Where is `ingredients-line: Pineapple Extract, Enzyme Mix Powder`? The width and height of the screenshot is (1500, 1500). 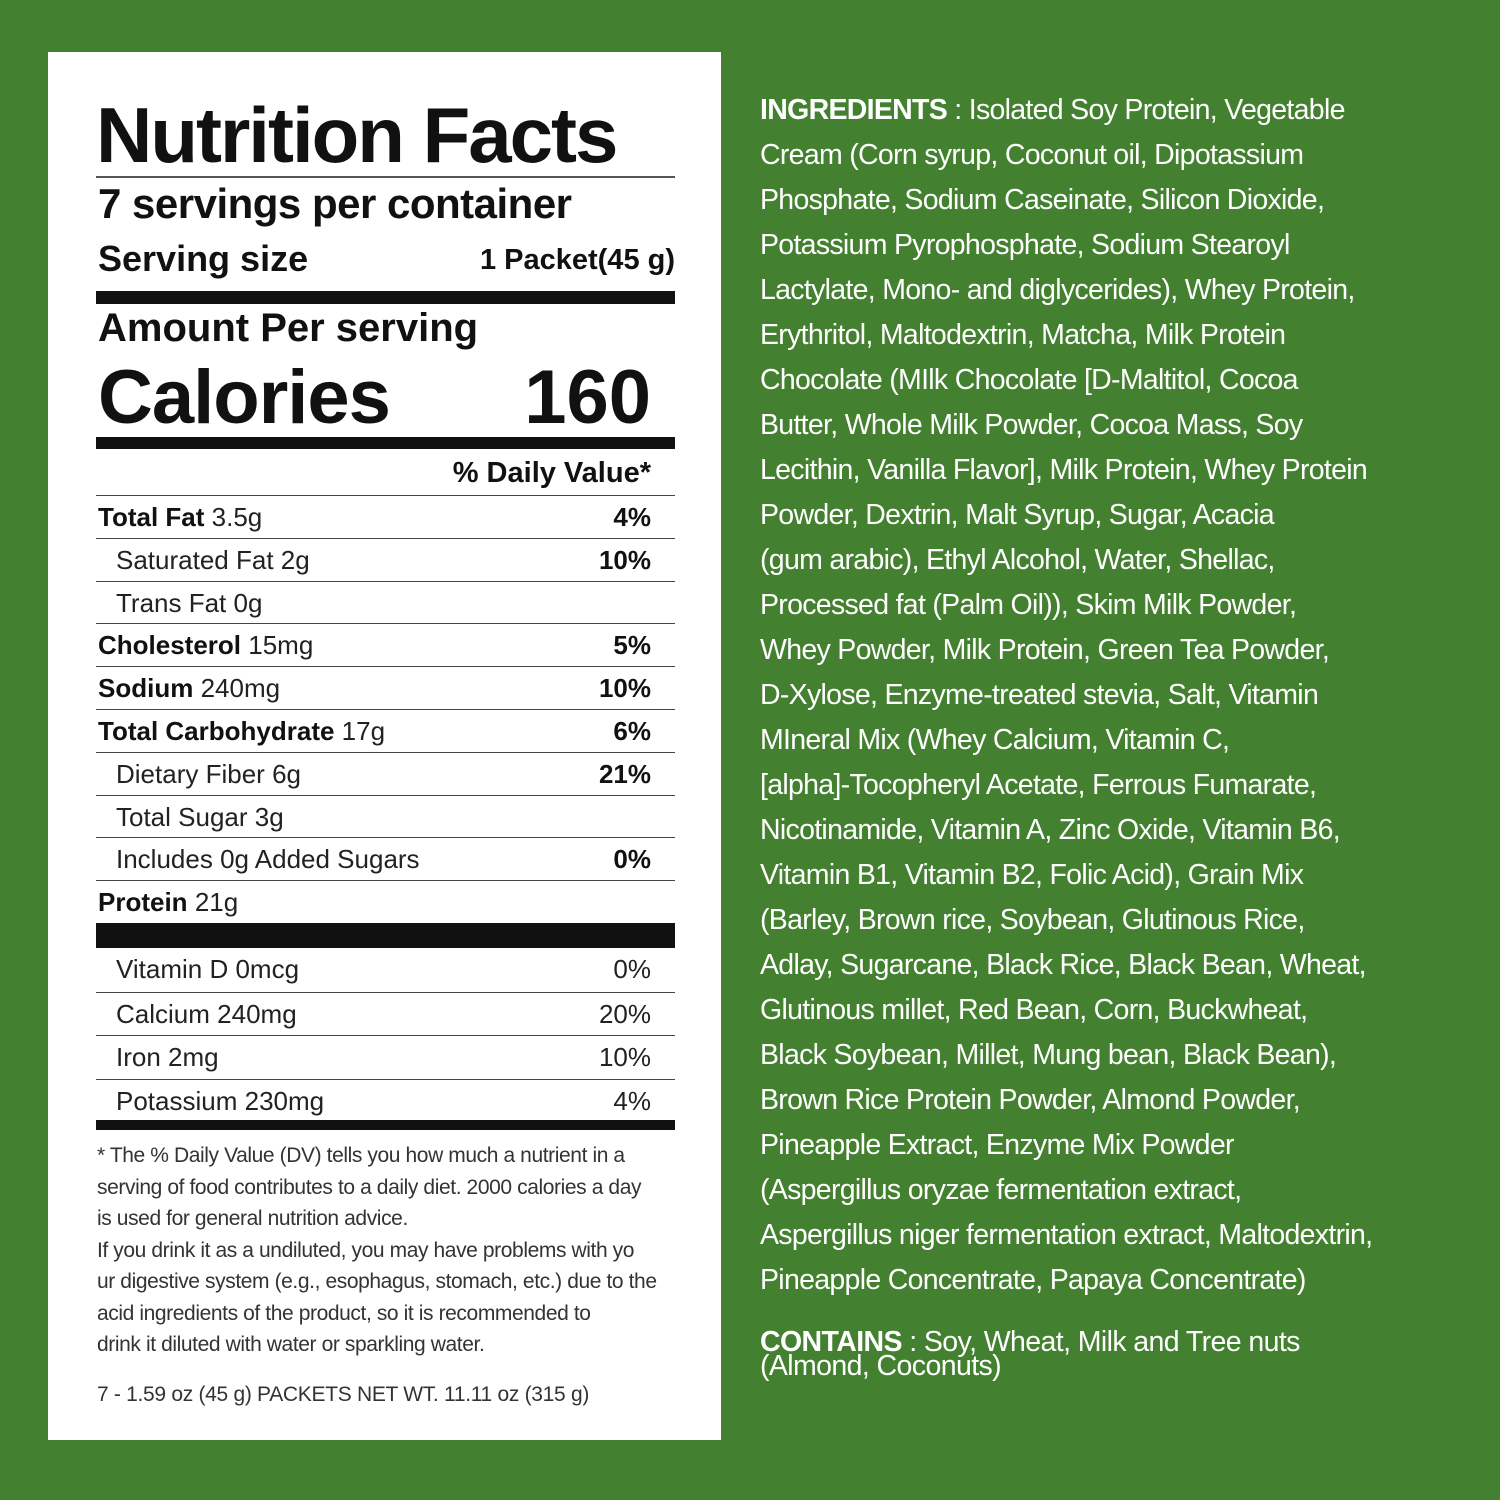
ingredients-line: Pineapple Extract, Enzyme Mix Powder is located at coordinates (1066, 1145).